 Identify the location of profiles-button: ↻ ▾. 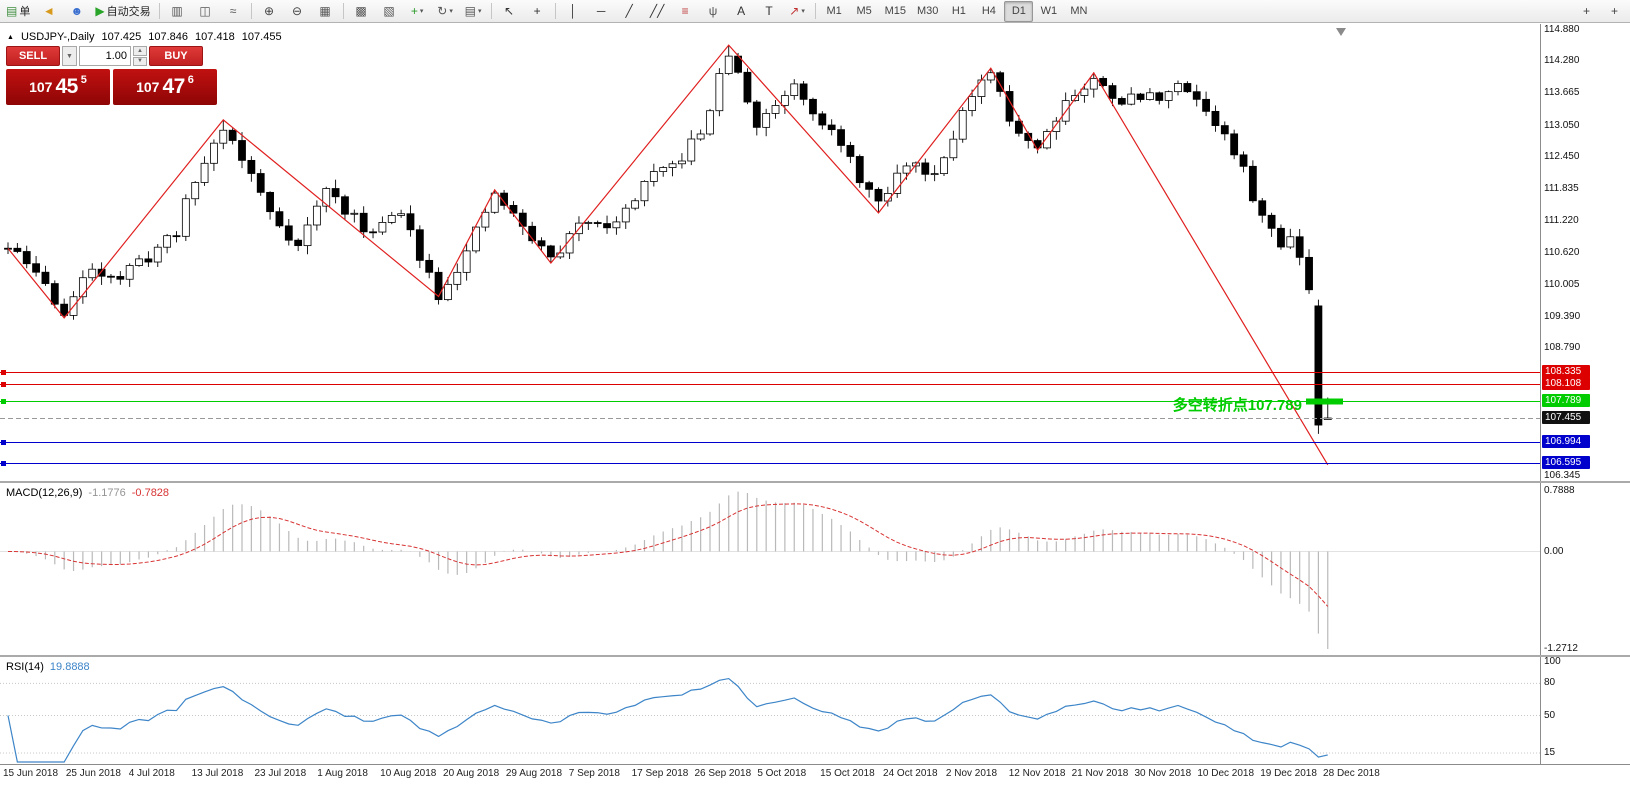
(445, 11).